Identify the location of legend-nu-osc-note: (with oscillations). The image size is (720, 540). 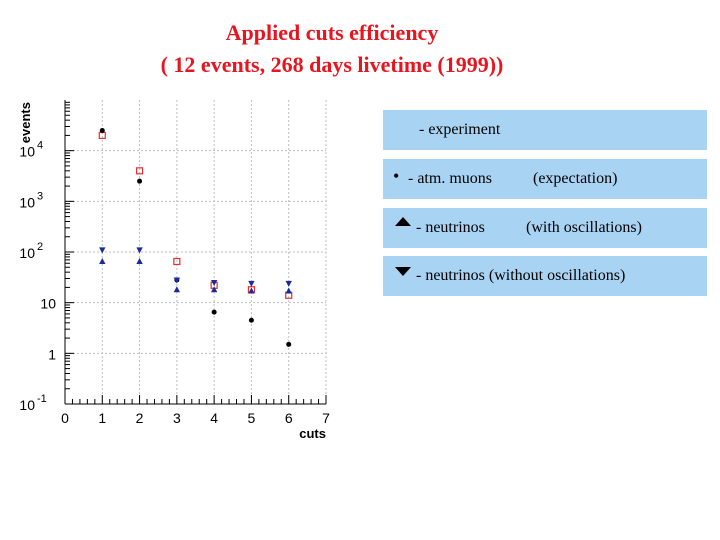
(584, 227).